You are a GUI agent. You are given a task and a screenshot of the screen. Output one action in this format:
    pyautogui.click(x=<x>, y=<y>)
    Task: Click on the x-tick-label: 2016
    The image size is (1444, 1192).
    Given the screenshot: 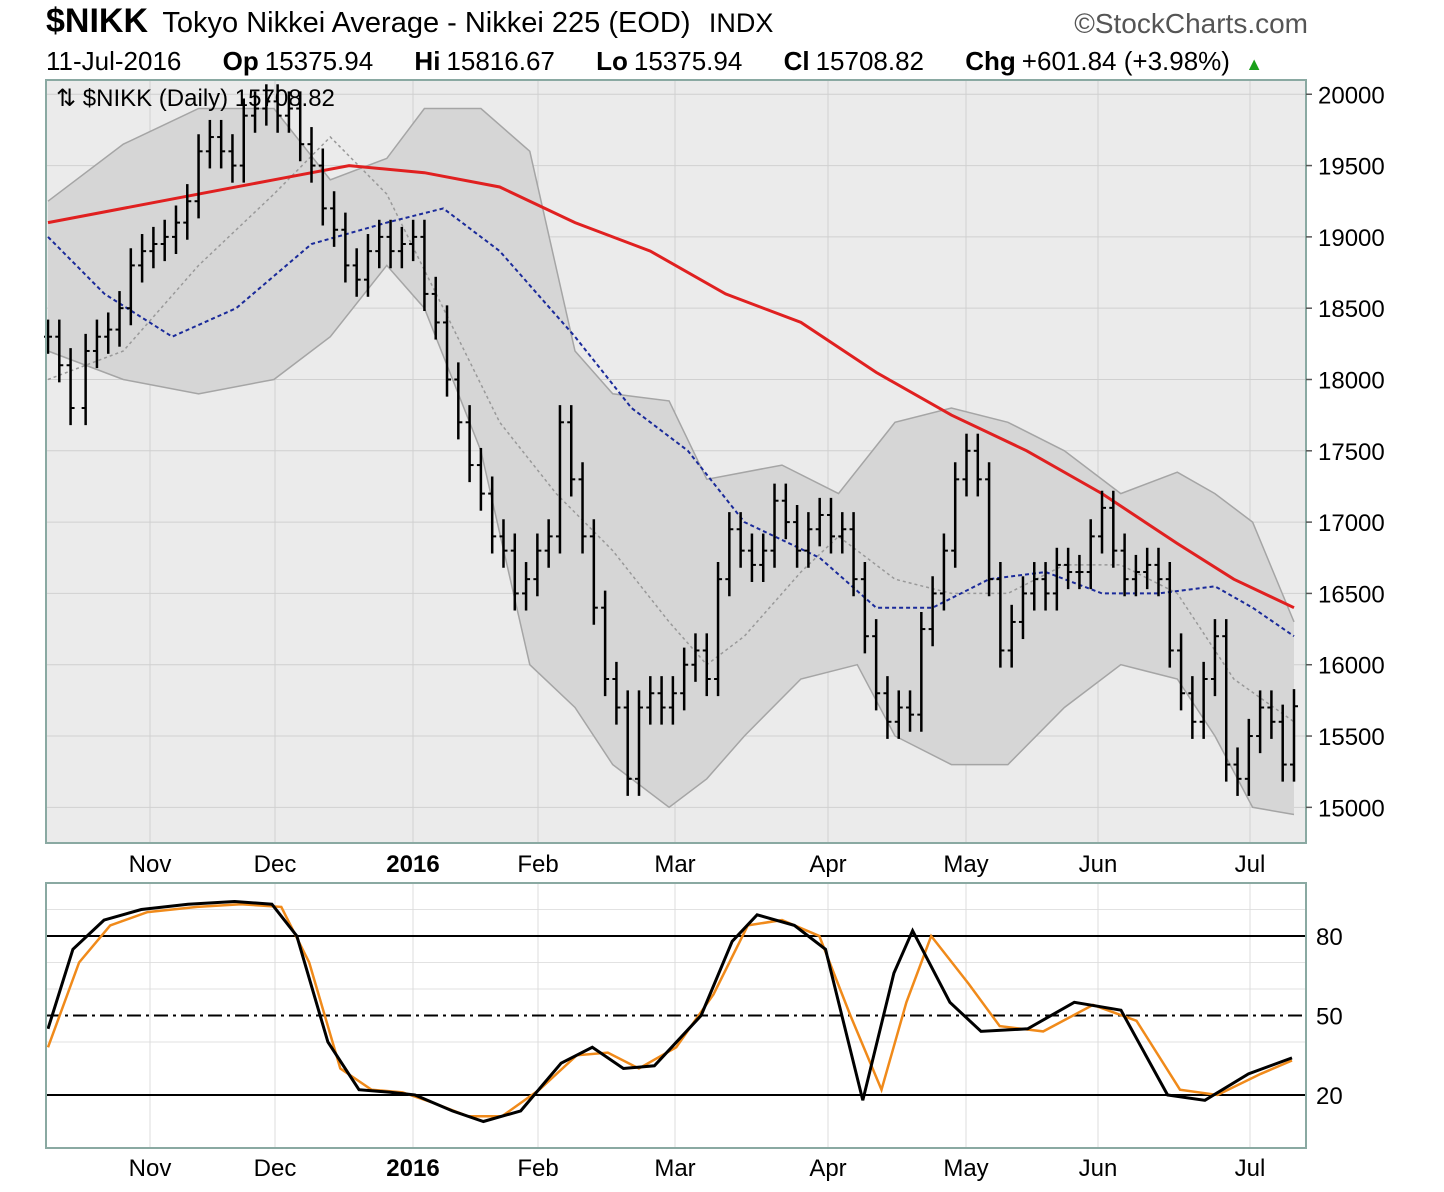 What is the action you would take?
    pyautogui.click(x=412, y=864)
    